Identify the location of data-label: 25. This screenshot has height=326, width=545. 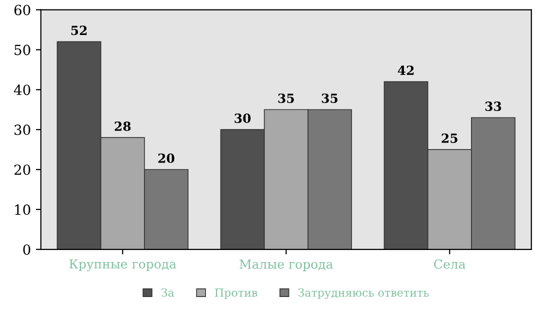
(450, 138).